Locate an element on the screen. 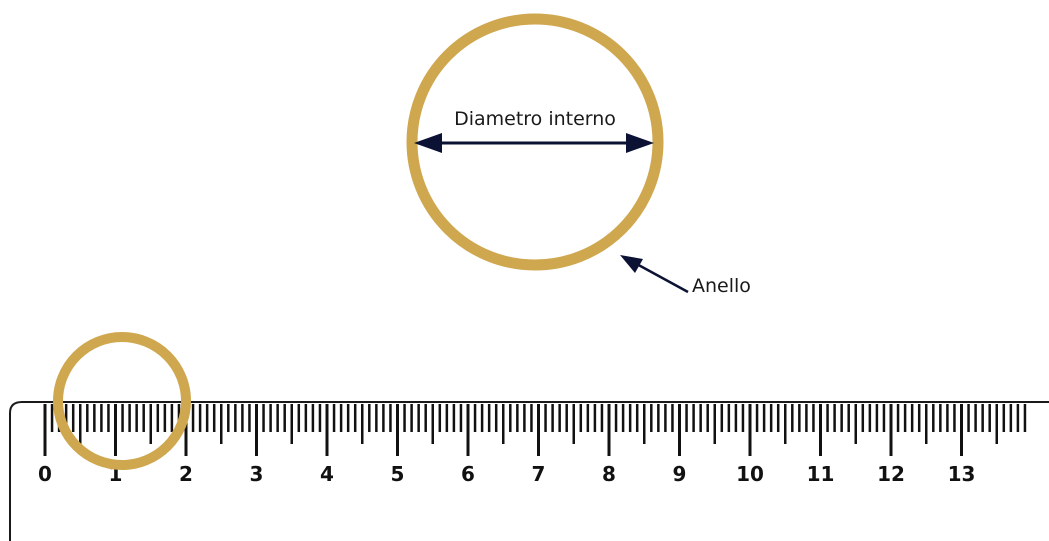 This screenshot has height=541, width=1049. inner-diameter-label: Diametro interno is located at coordinates (535, 119).